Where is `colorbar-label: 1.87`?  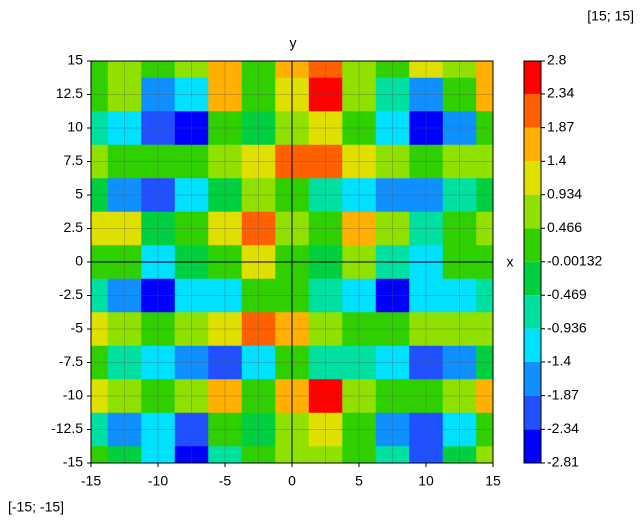 colorbar-label: 1.87 is located at coordinates (560, 126).